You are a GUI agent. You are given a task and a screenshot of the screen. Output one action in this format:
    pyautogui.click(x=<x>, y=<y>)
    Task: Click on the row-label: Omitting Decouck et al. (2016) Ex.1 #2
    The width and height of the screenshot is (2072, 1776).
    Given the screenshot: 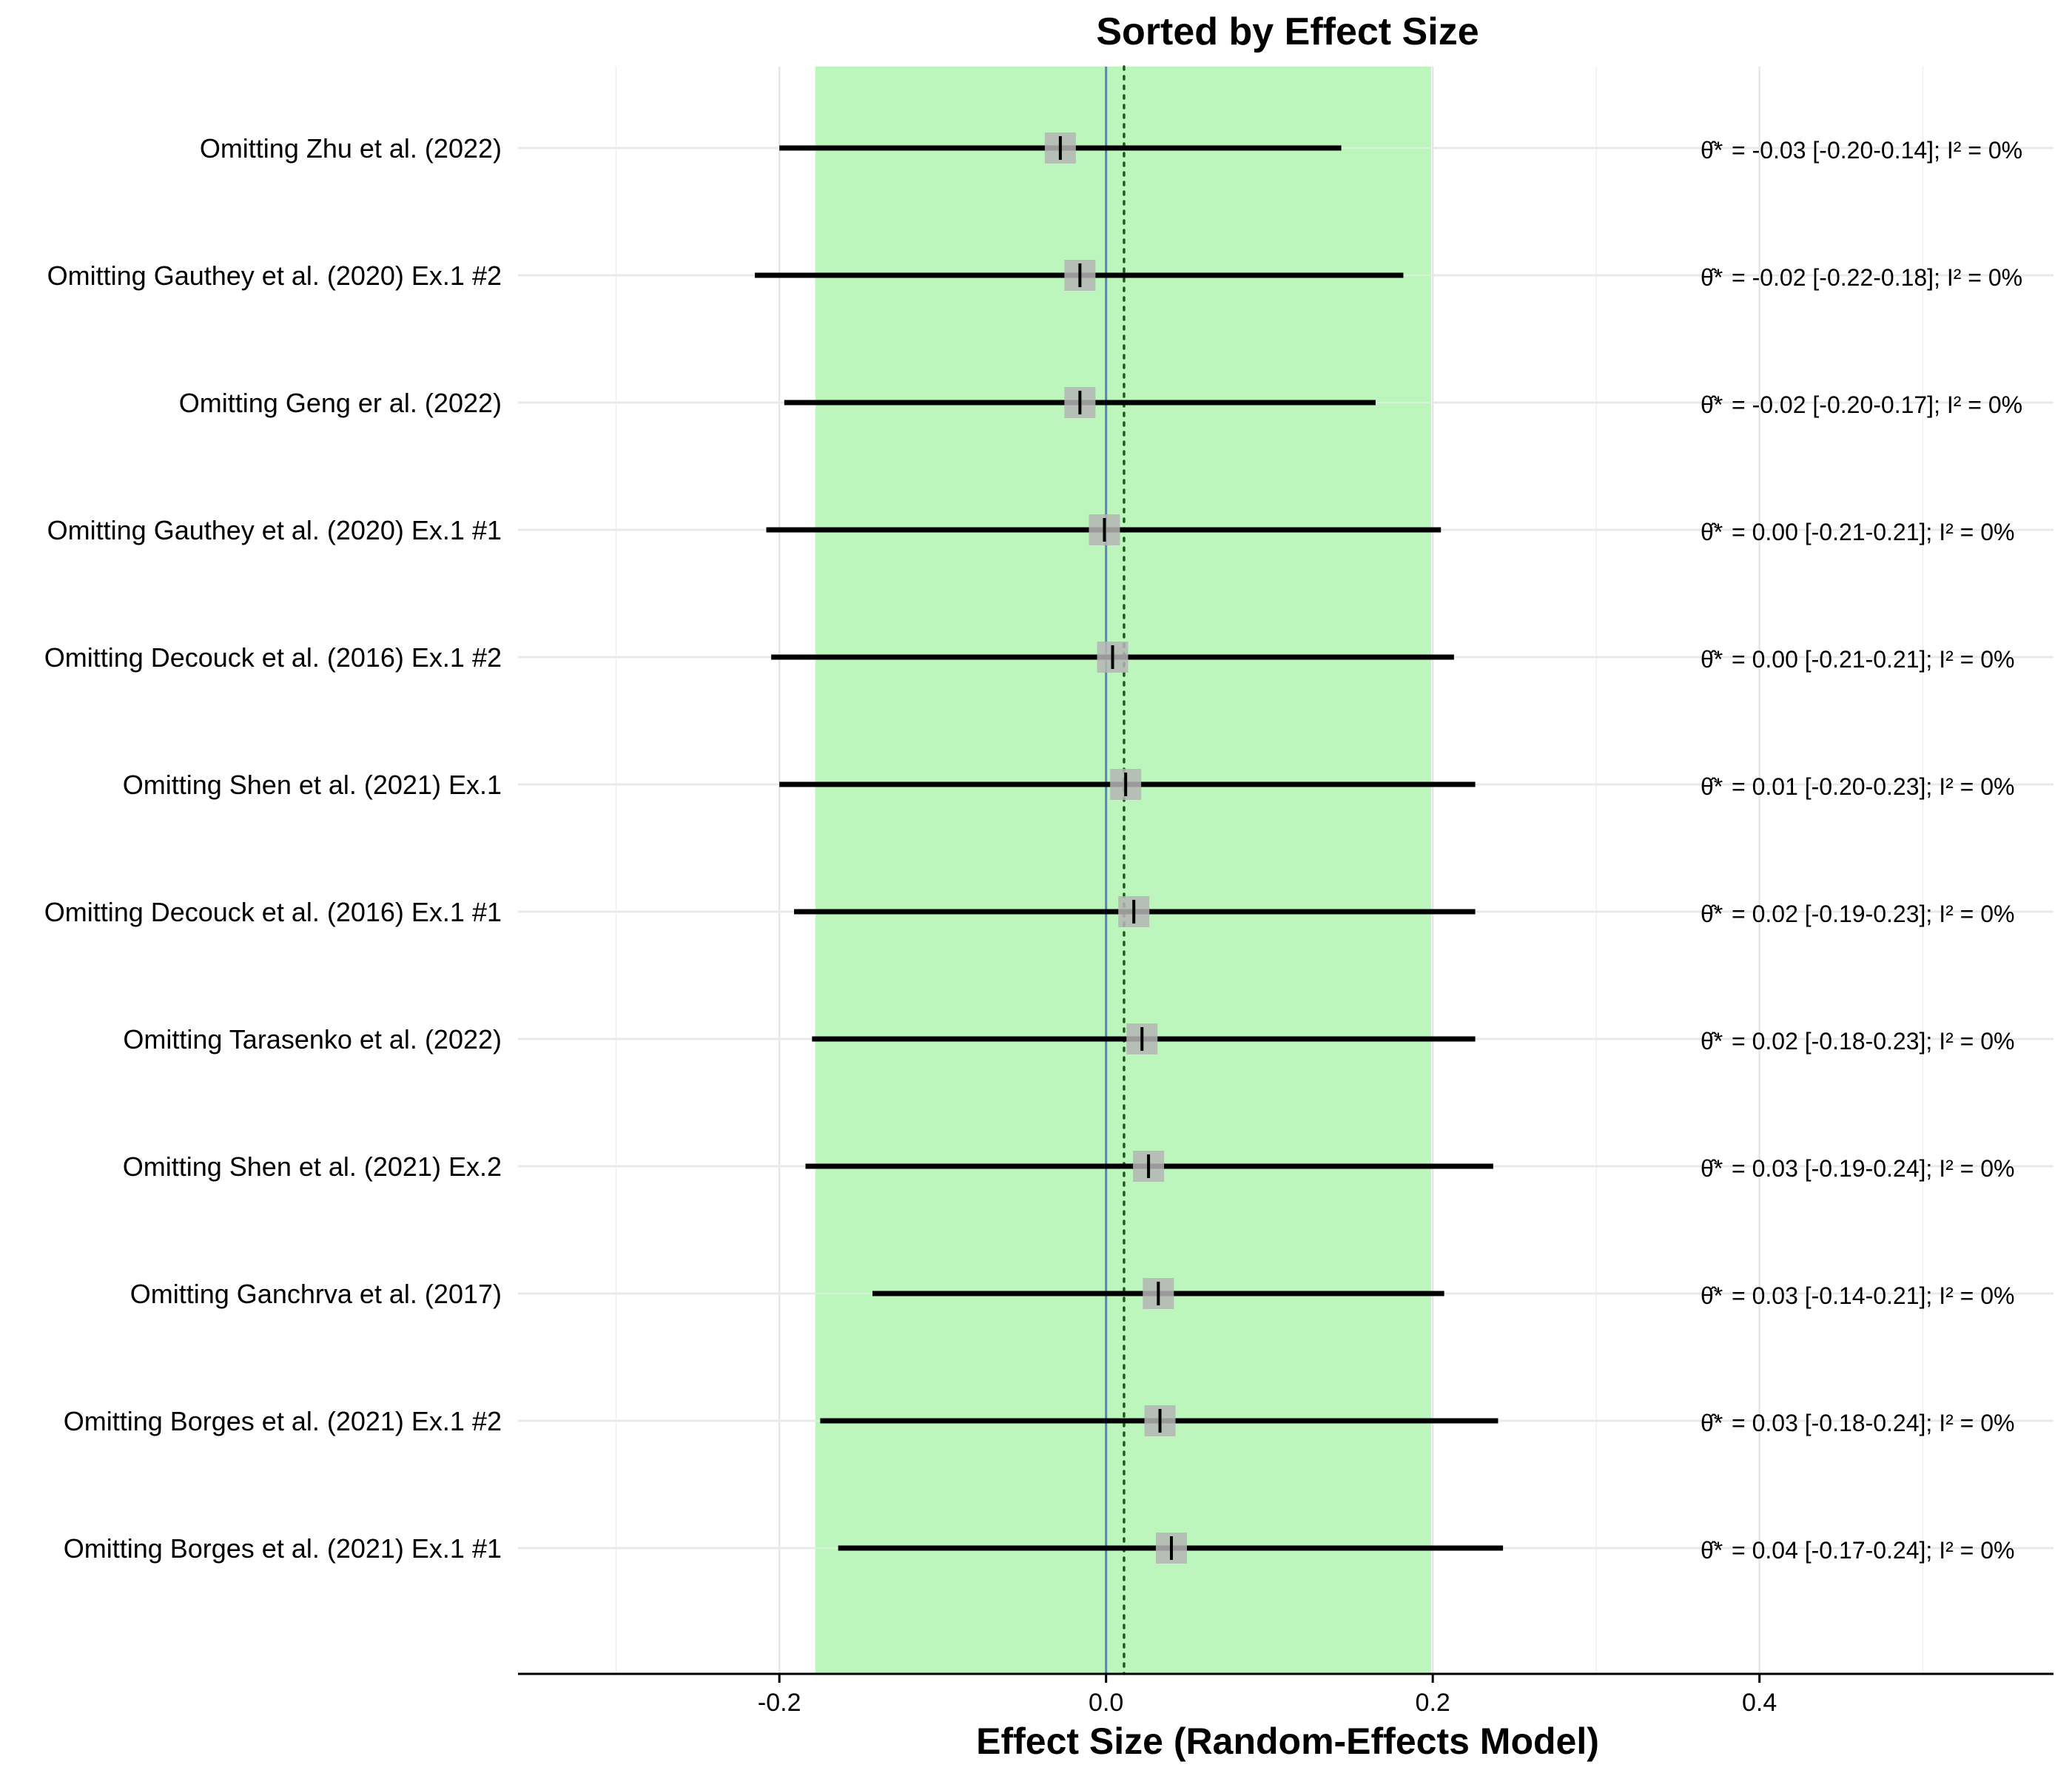 What is the action you would take?
    pyautogui.click(x=273, y=657)
    